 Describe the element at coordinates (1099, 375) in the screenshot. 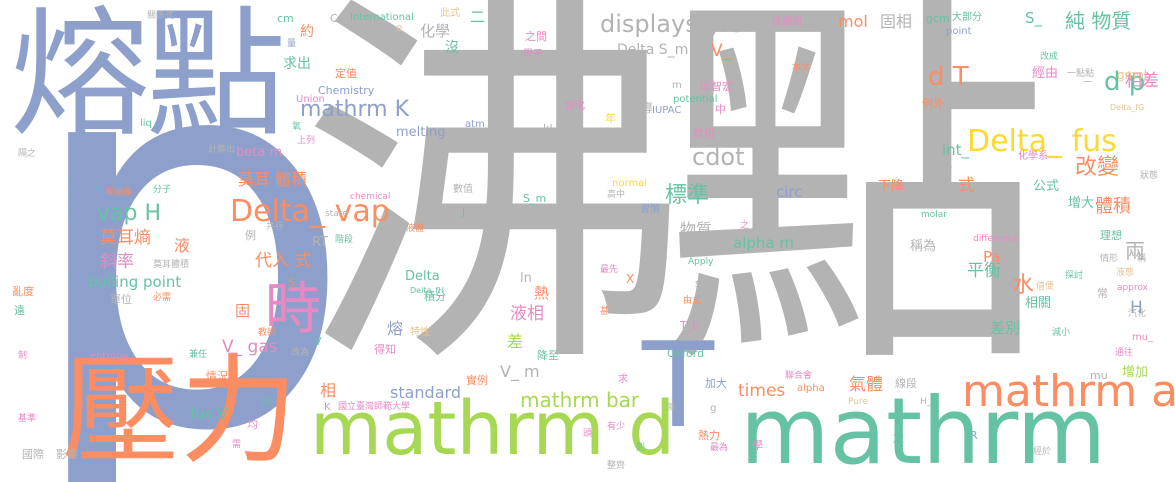

I see `word-mu: mu` at that location.